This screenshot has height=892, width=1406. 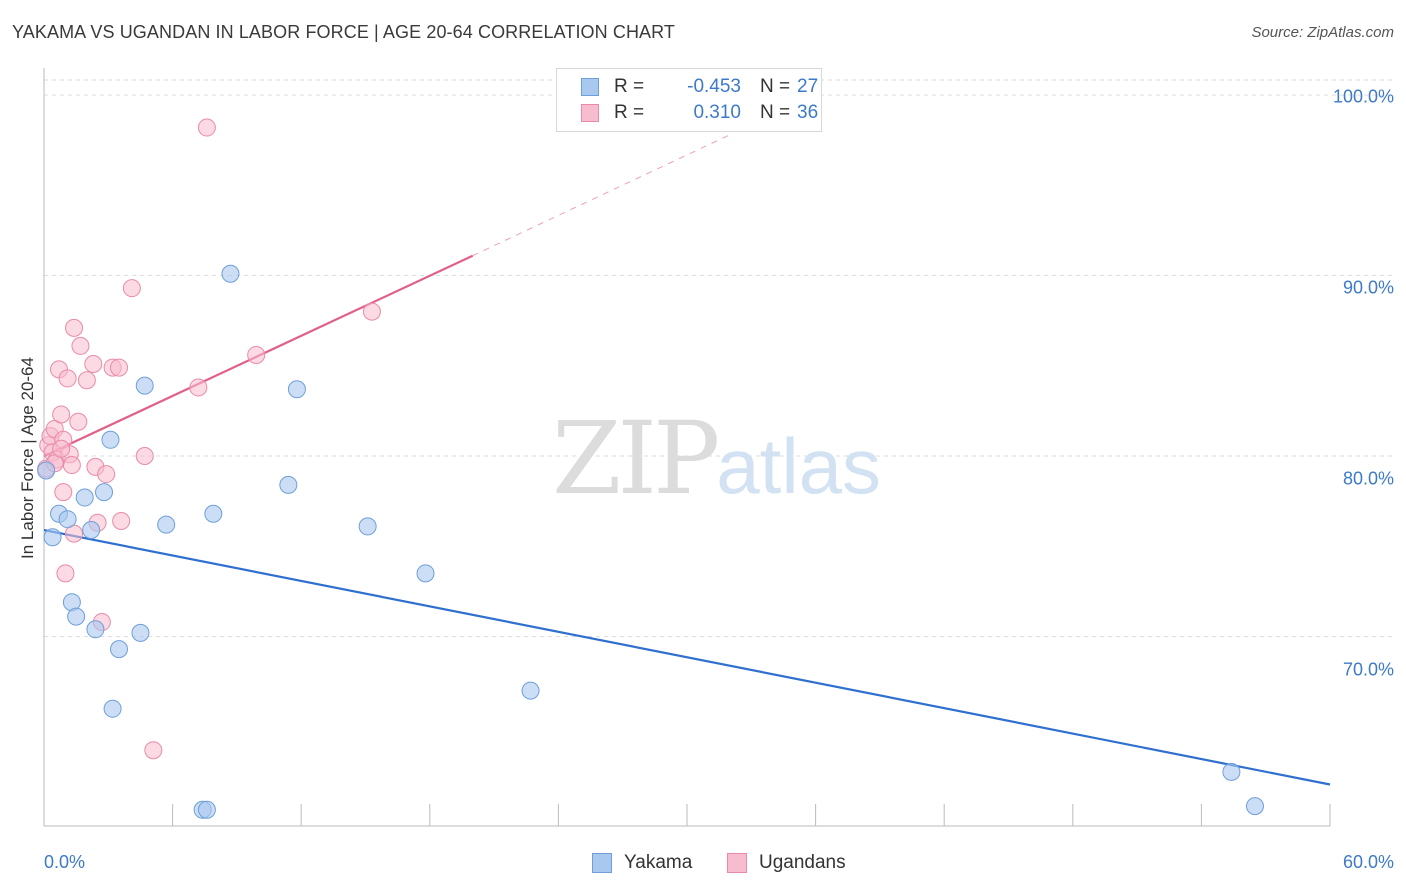 What do you see at coordinates (658, 862) in the screenshot?
I see `yakama-legend-label: Yakama` at bounding box center [658, 862].